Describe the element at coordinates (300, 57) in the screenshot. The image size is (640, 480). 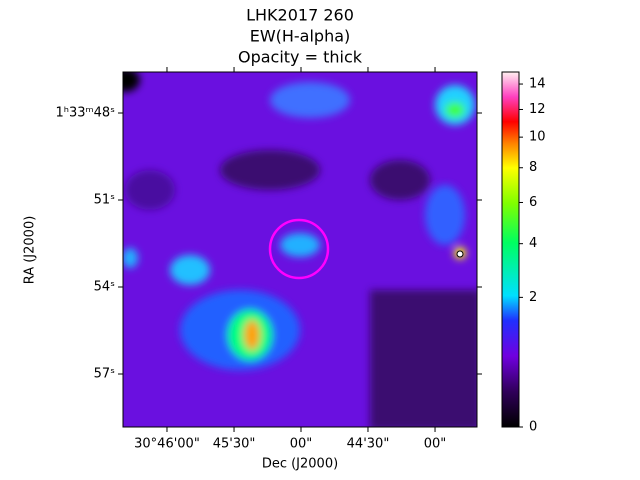
I see `title-line: Opacity = thick` at that location.